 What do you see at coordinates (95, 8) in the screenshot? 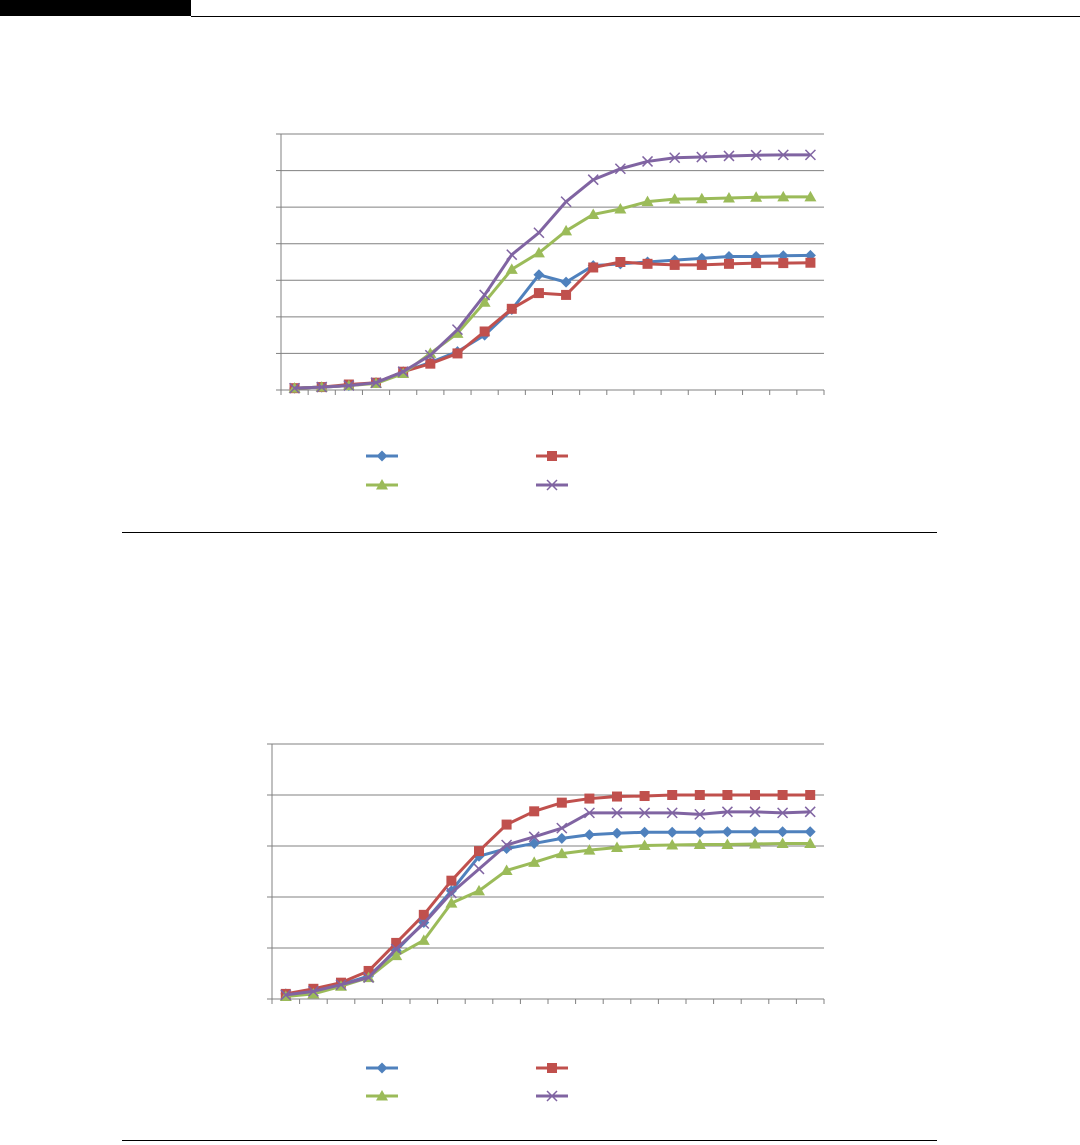
I see `page-header-block` at bounding box center [95, 8].